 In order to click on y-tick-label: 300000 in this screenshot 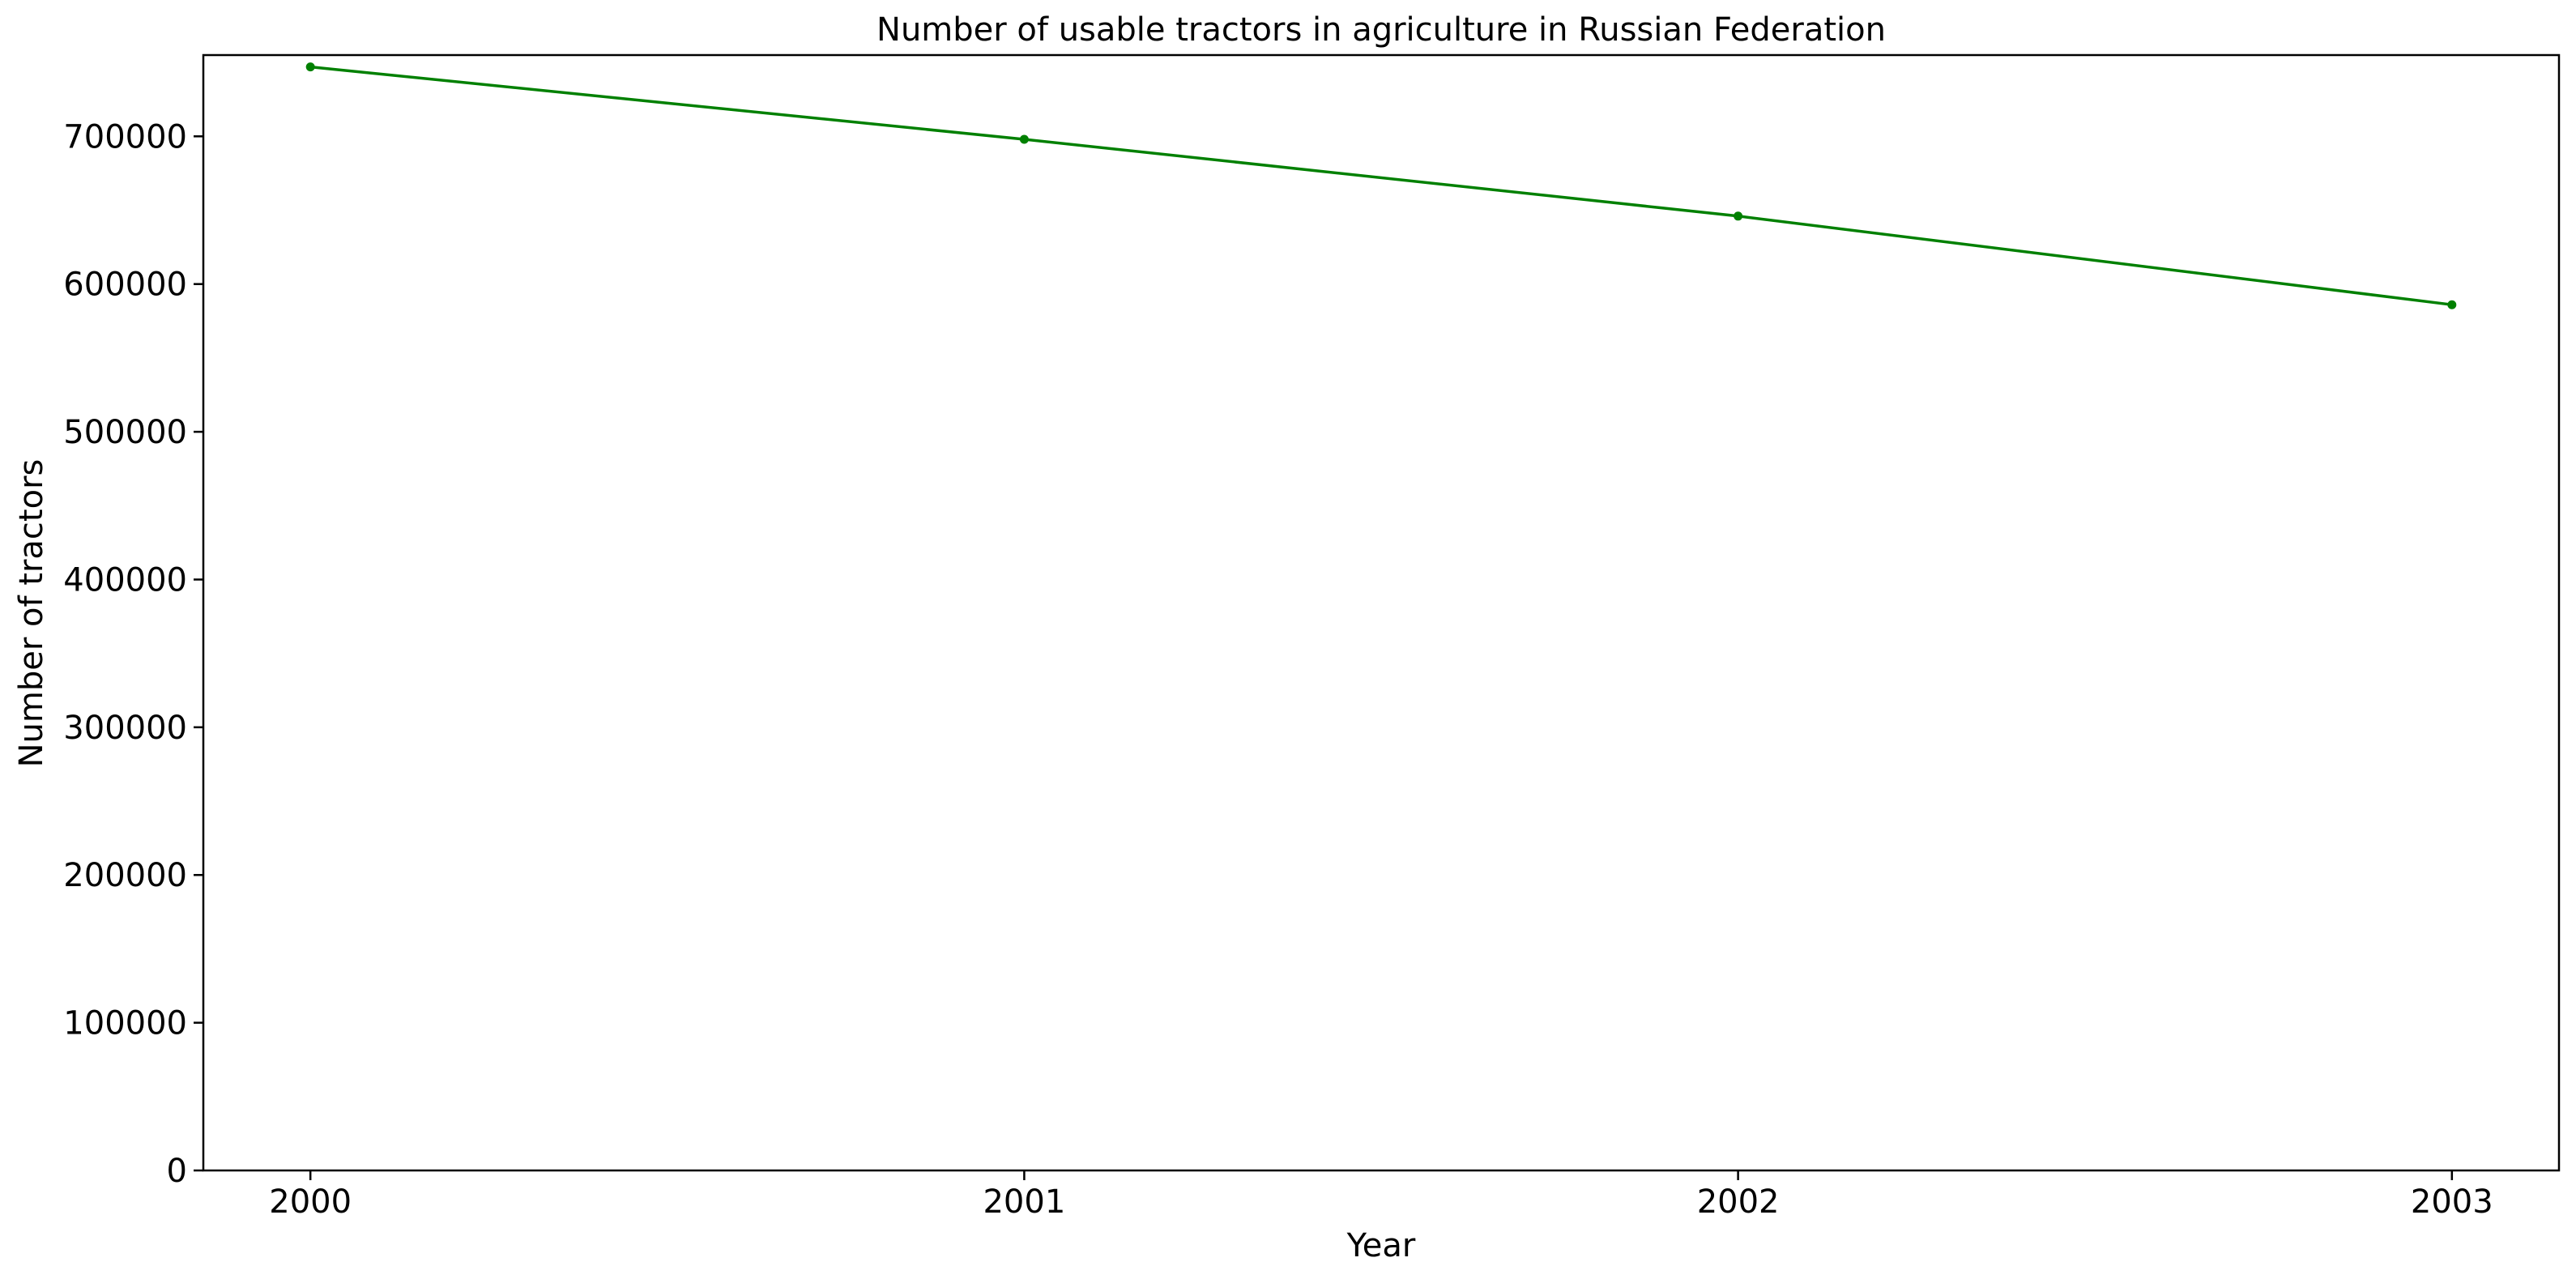, I will do `click(125, 728)`.